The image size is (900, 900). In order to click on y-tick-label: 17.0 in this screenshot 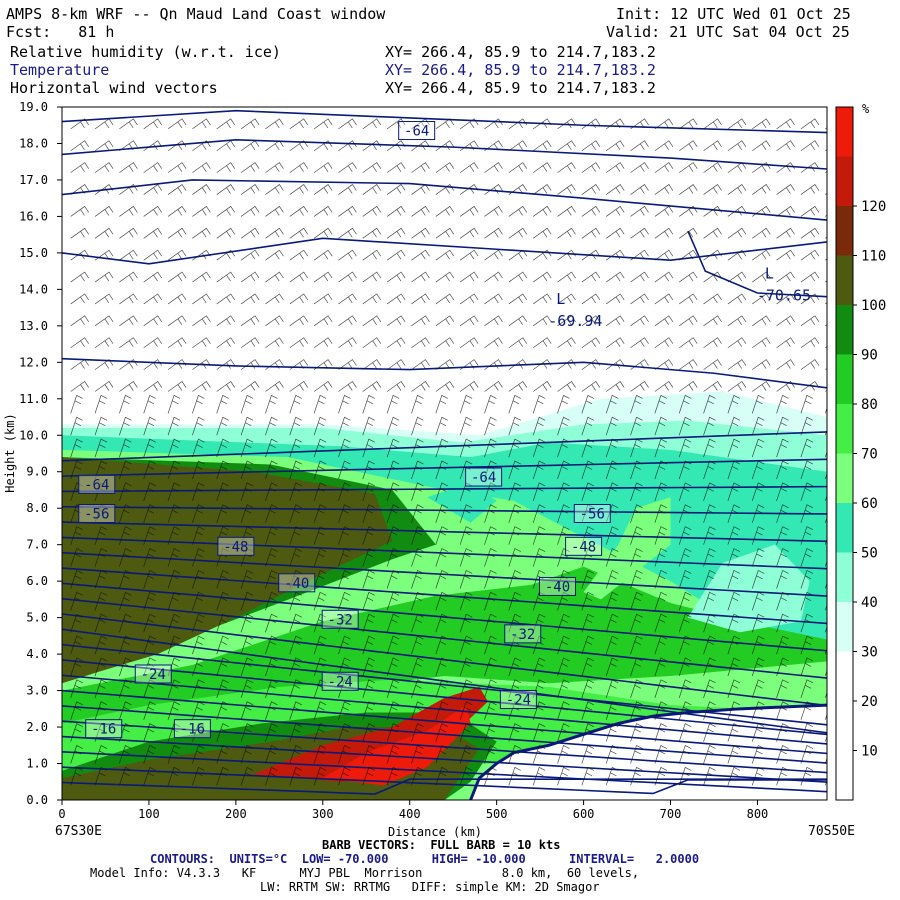, I will do `click(33, 180)`.